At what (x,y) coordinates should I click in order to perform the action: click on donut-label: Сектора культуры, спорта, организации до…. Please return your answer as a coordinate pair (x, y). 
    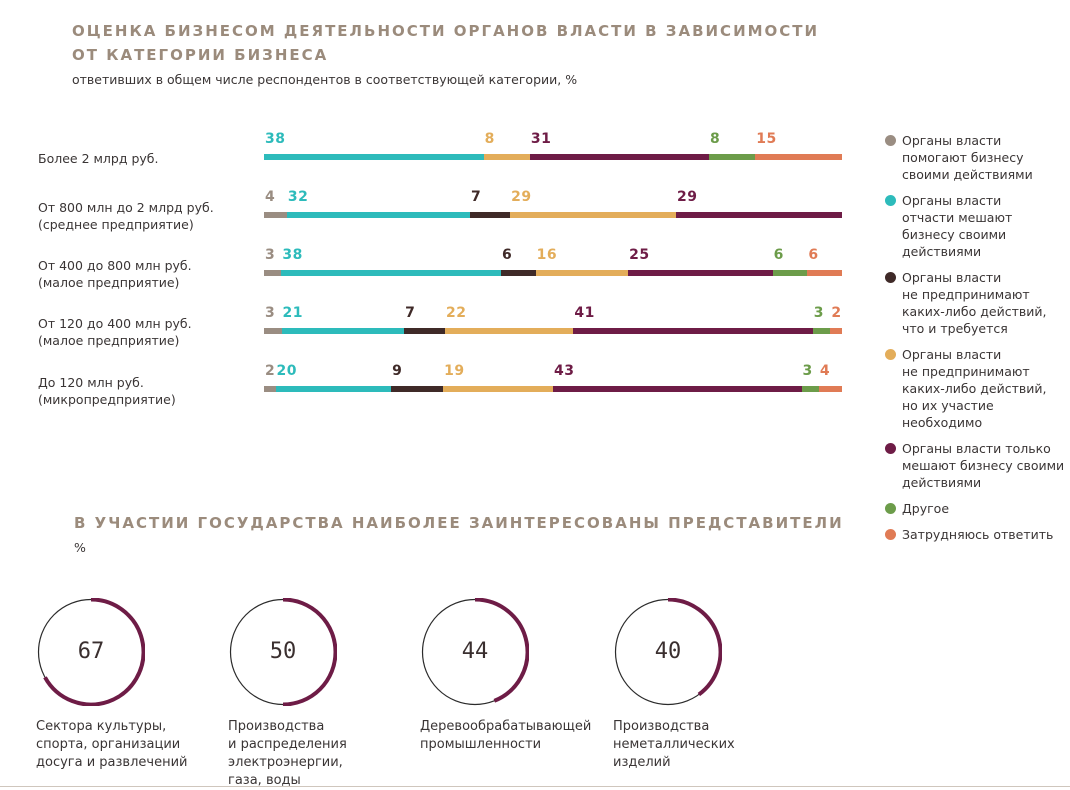
    Looking at the image, I should click on (112, 744).